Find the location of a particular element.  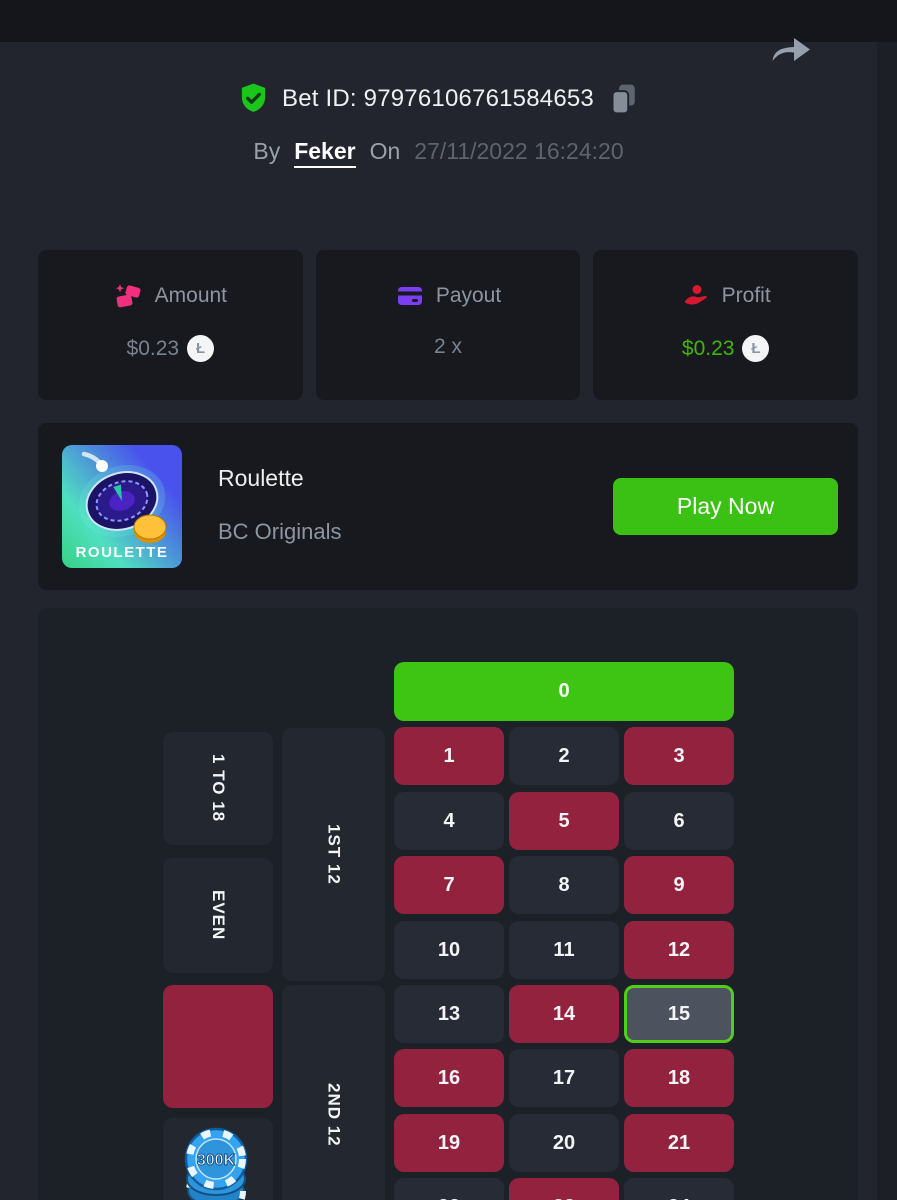

scroll-gutter is located at coordinates (887, 621).